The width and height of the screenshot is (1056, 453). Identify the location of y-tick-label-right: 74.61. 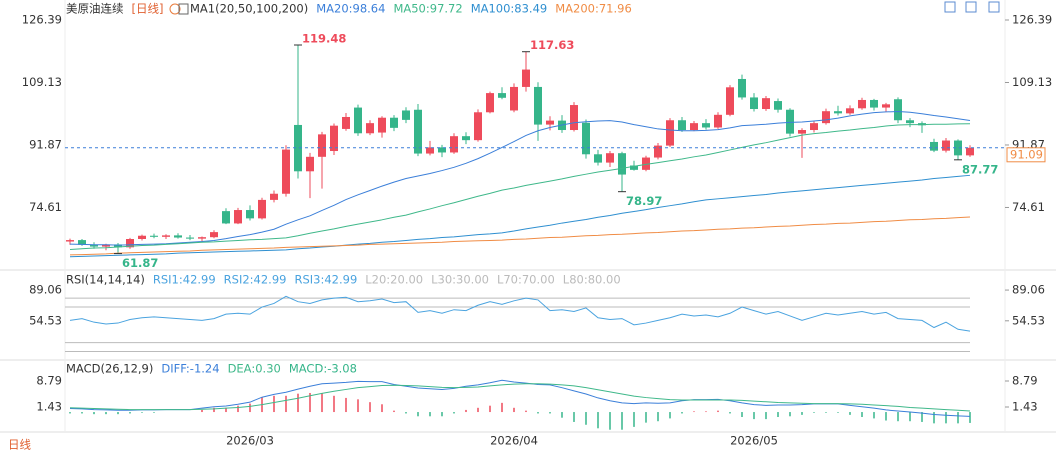
(1028, 207).